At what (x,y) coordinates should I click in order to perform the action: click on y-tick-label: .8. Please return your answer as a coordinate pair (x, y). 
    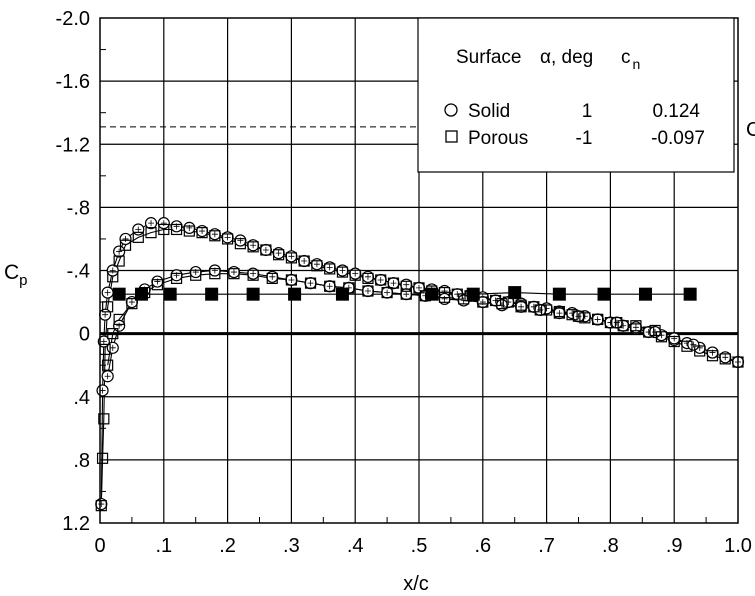
    Looking at the image, I should click on (81, 461).